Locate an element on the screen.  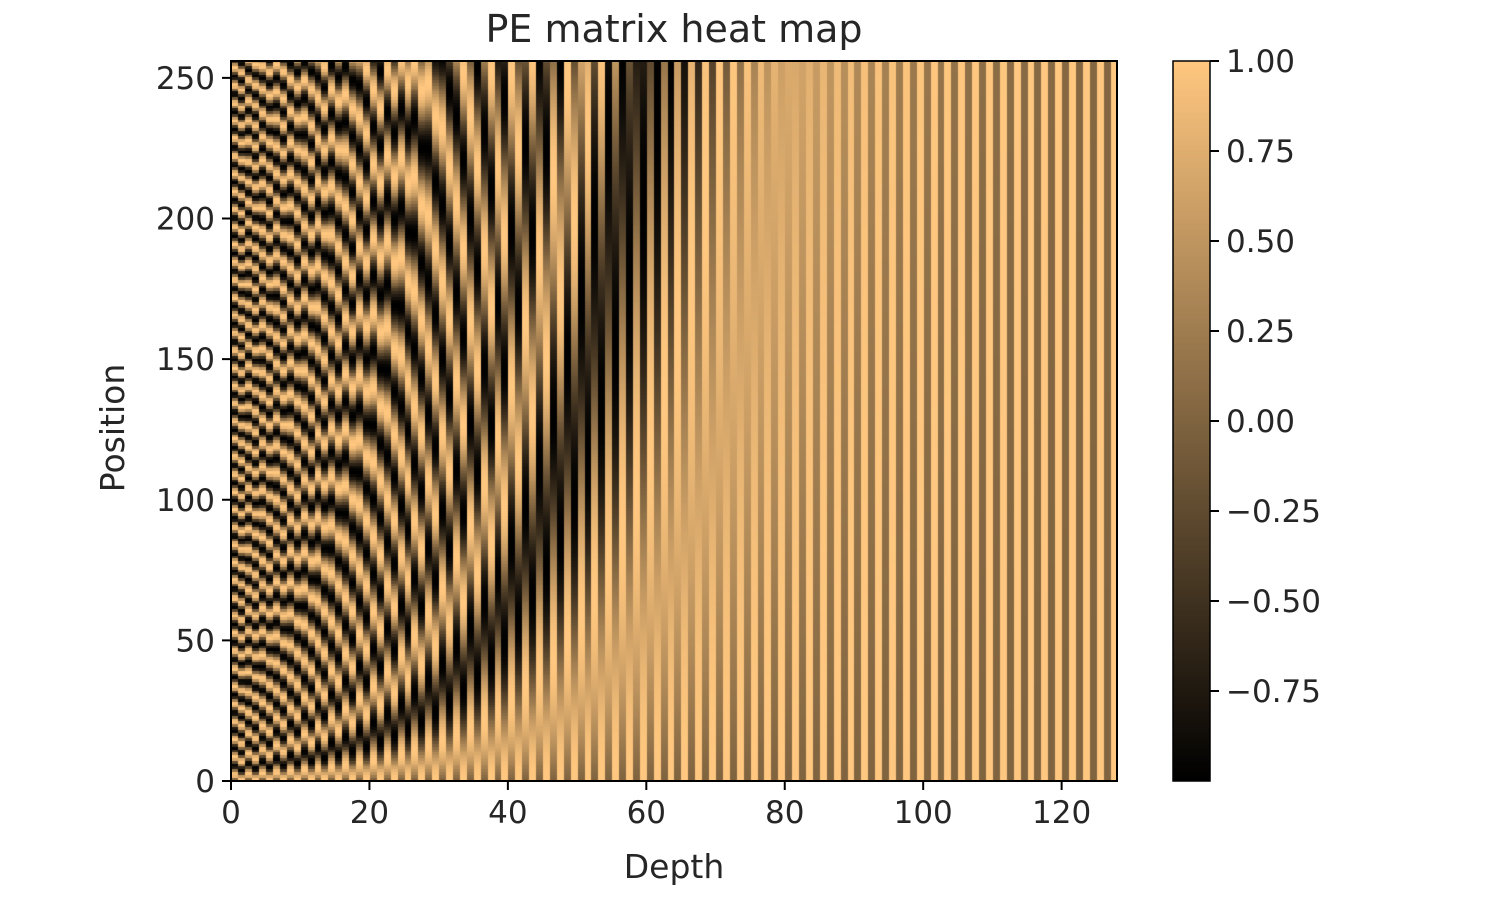
y-tick-label: 0 is located at coordinates (205, 782).